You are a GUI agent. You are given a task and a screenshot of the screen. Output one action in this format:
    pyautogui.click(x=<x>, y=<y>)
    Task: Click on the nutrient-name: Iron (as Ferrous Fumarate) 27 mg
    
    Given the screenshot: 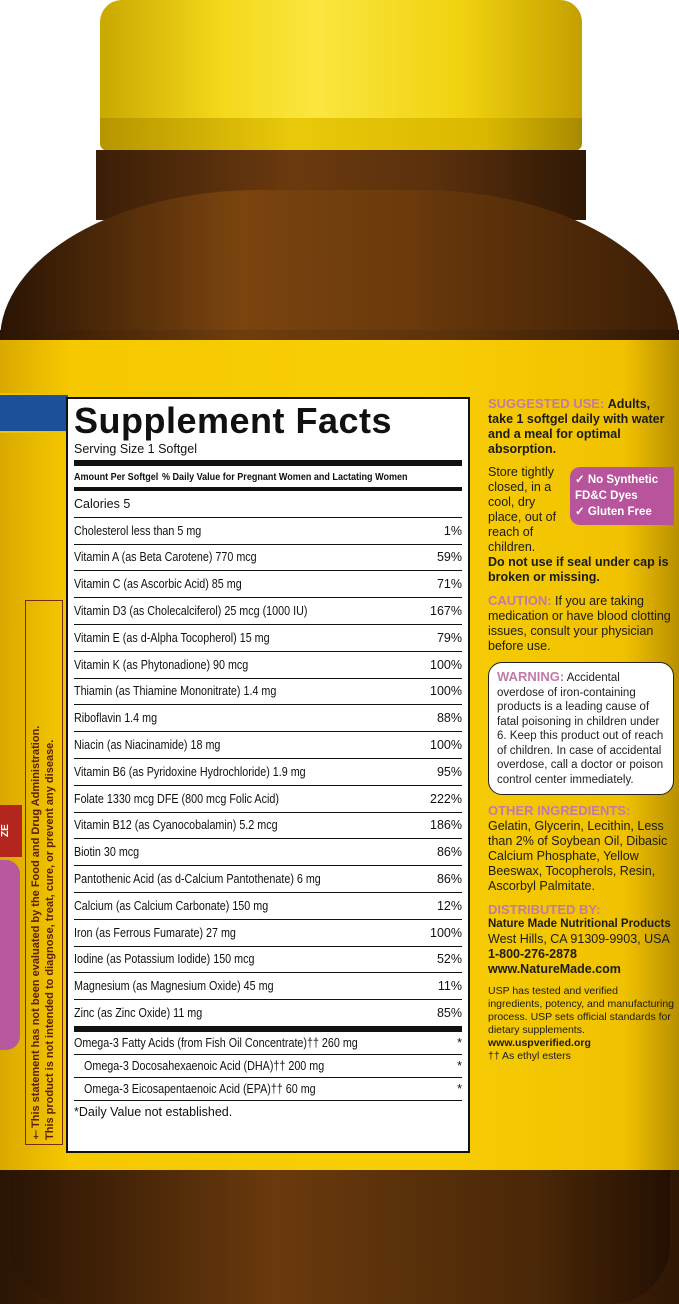 What is the action you would take?
    pyautogui.click(x=155, y=932)
    